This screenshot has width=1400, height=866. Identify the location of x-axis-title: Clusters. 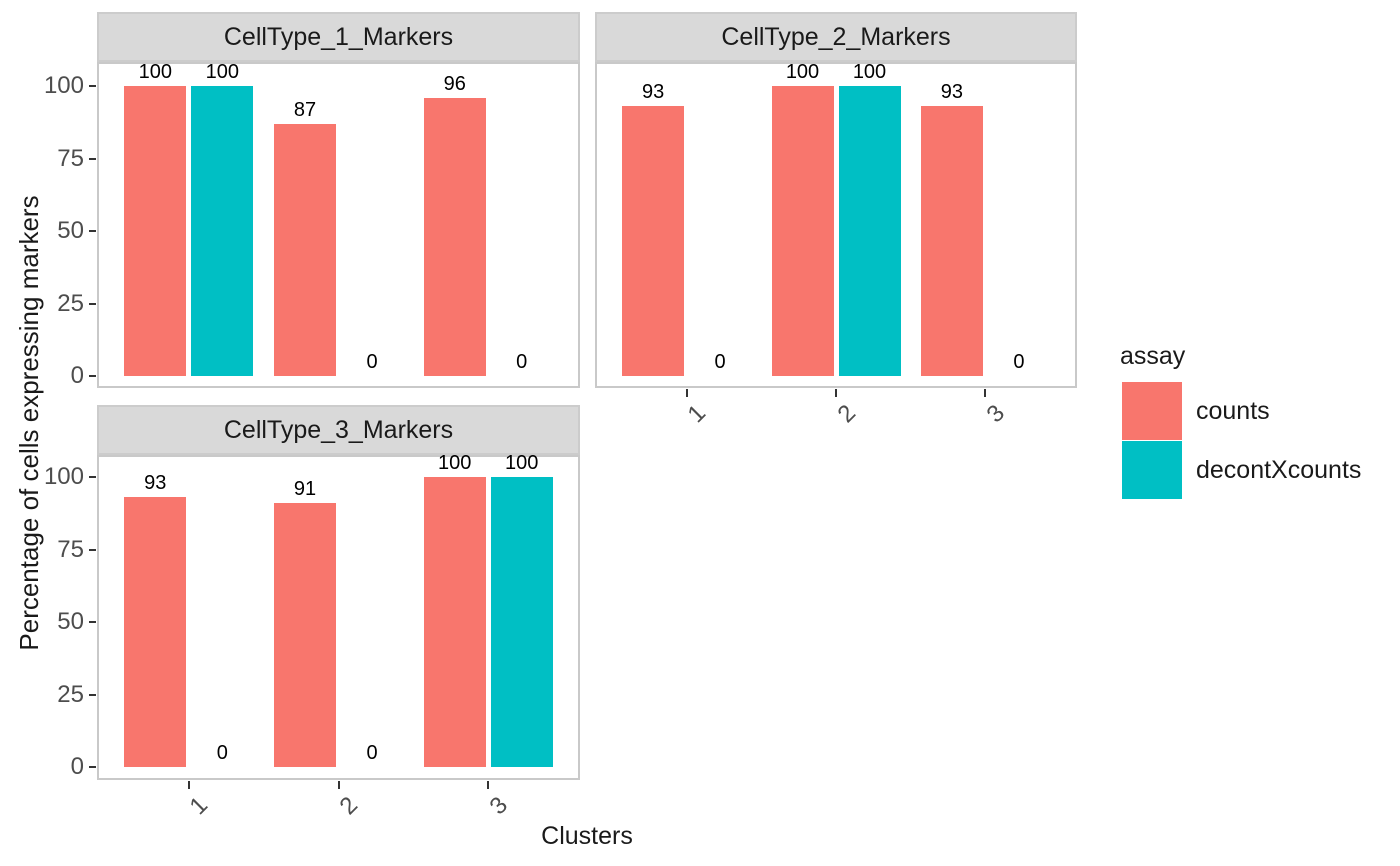
(587, 836).